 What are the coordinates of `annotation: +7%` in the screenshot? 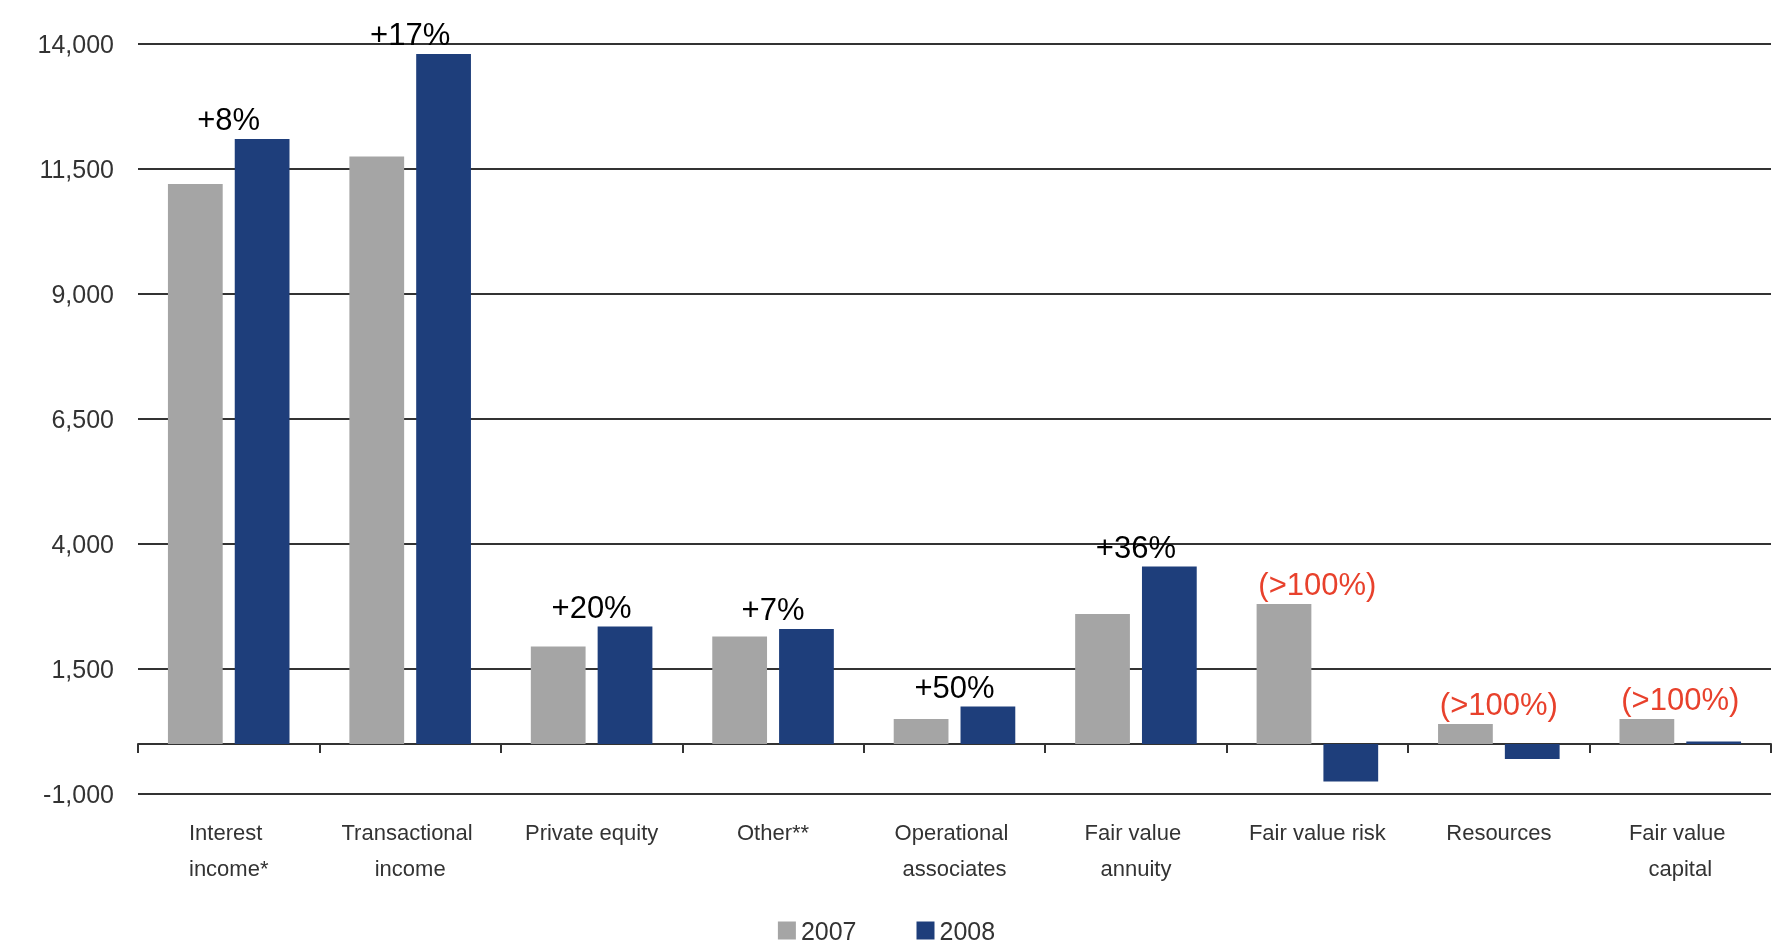 It's located at (773, 609).